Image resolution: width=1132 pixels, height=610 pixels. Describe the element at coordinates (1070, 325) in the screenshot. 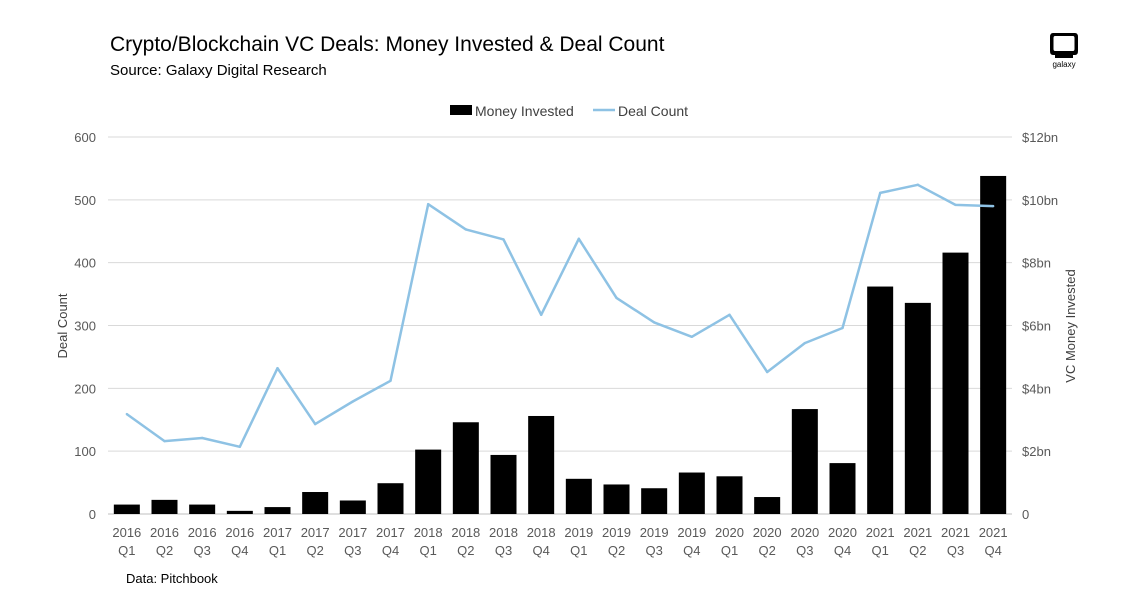

I see `y-right-axis-label: VC Money Invested` at that location.